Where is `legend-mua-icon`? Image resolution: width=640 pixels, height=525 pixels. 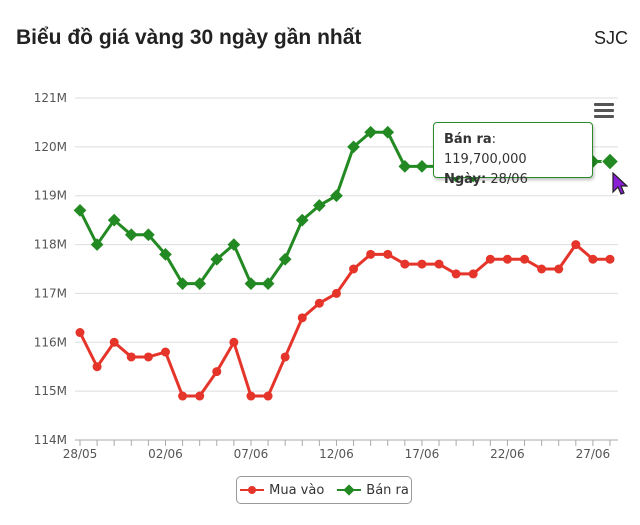
legend-mua-icon is located at coordinates (252, 490).